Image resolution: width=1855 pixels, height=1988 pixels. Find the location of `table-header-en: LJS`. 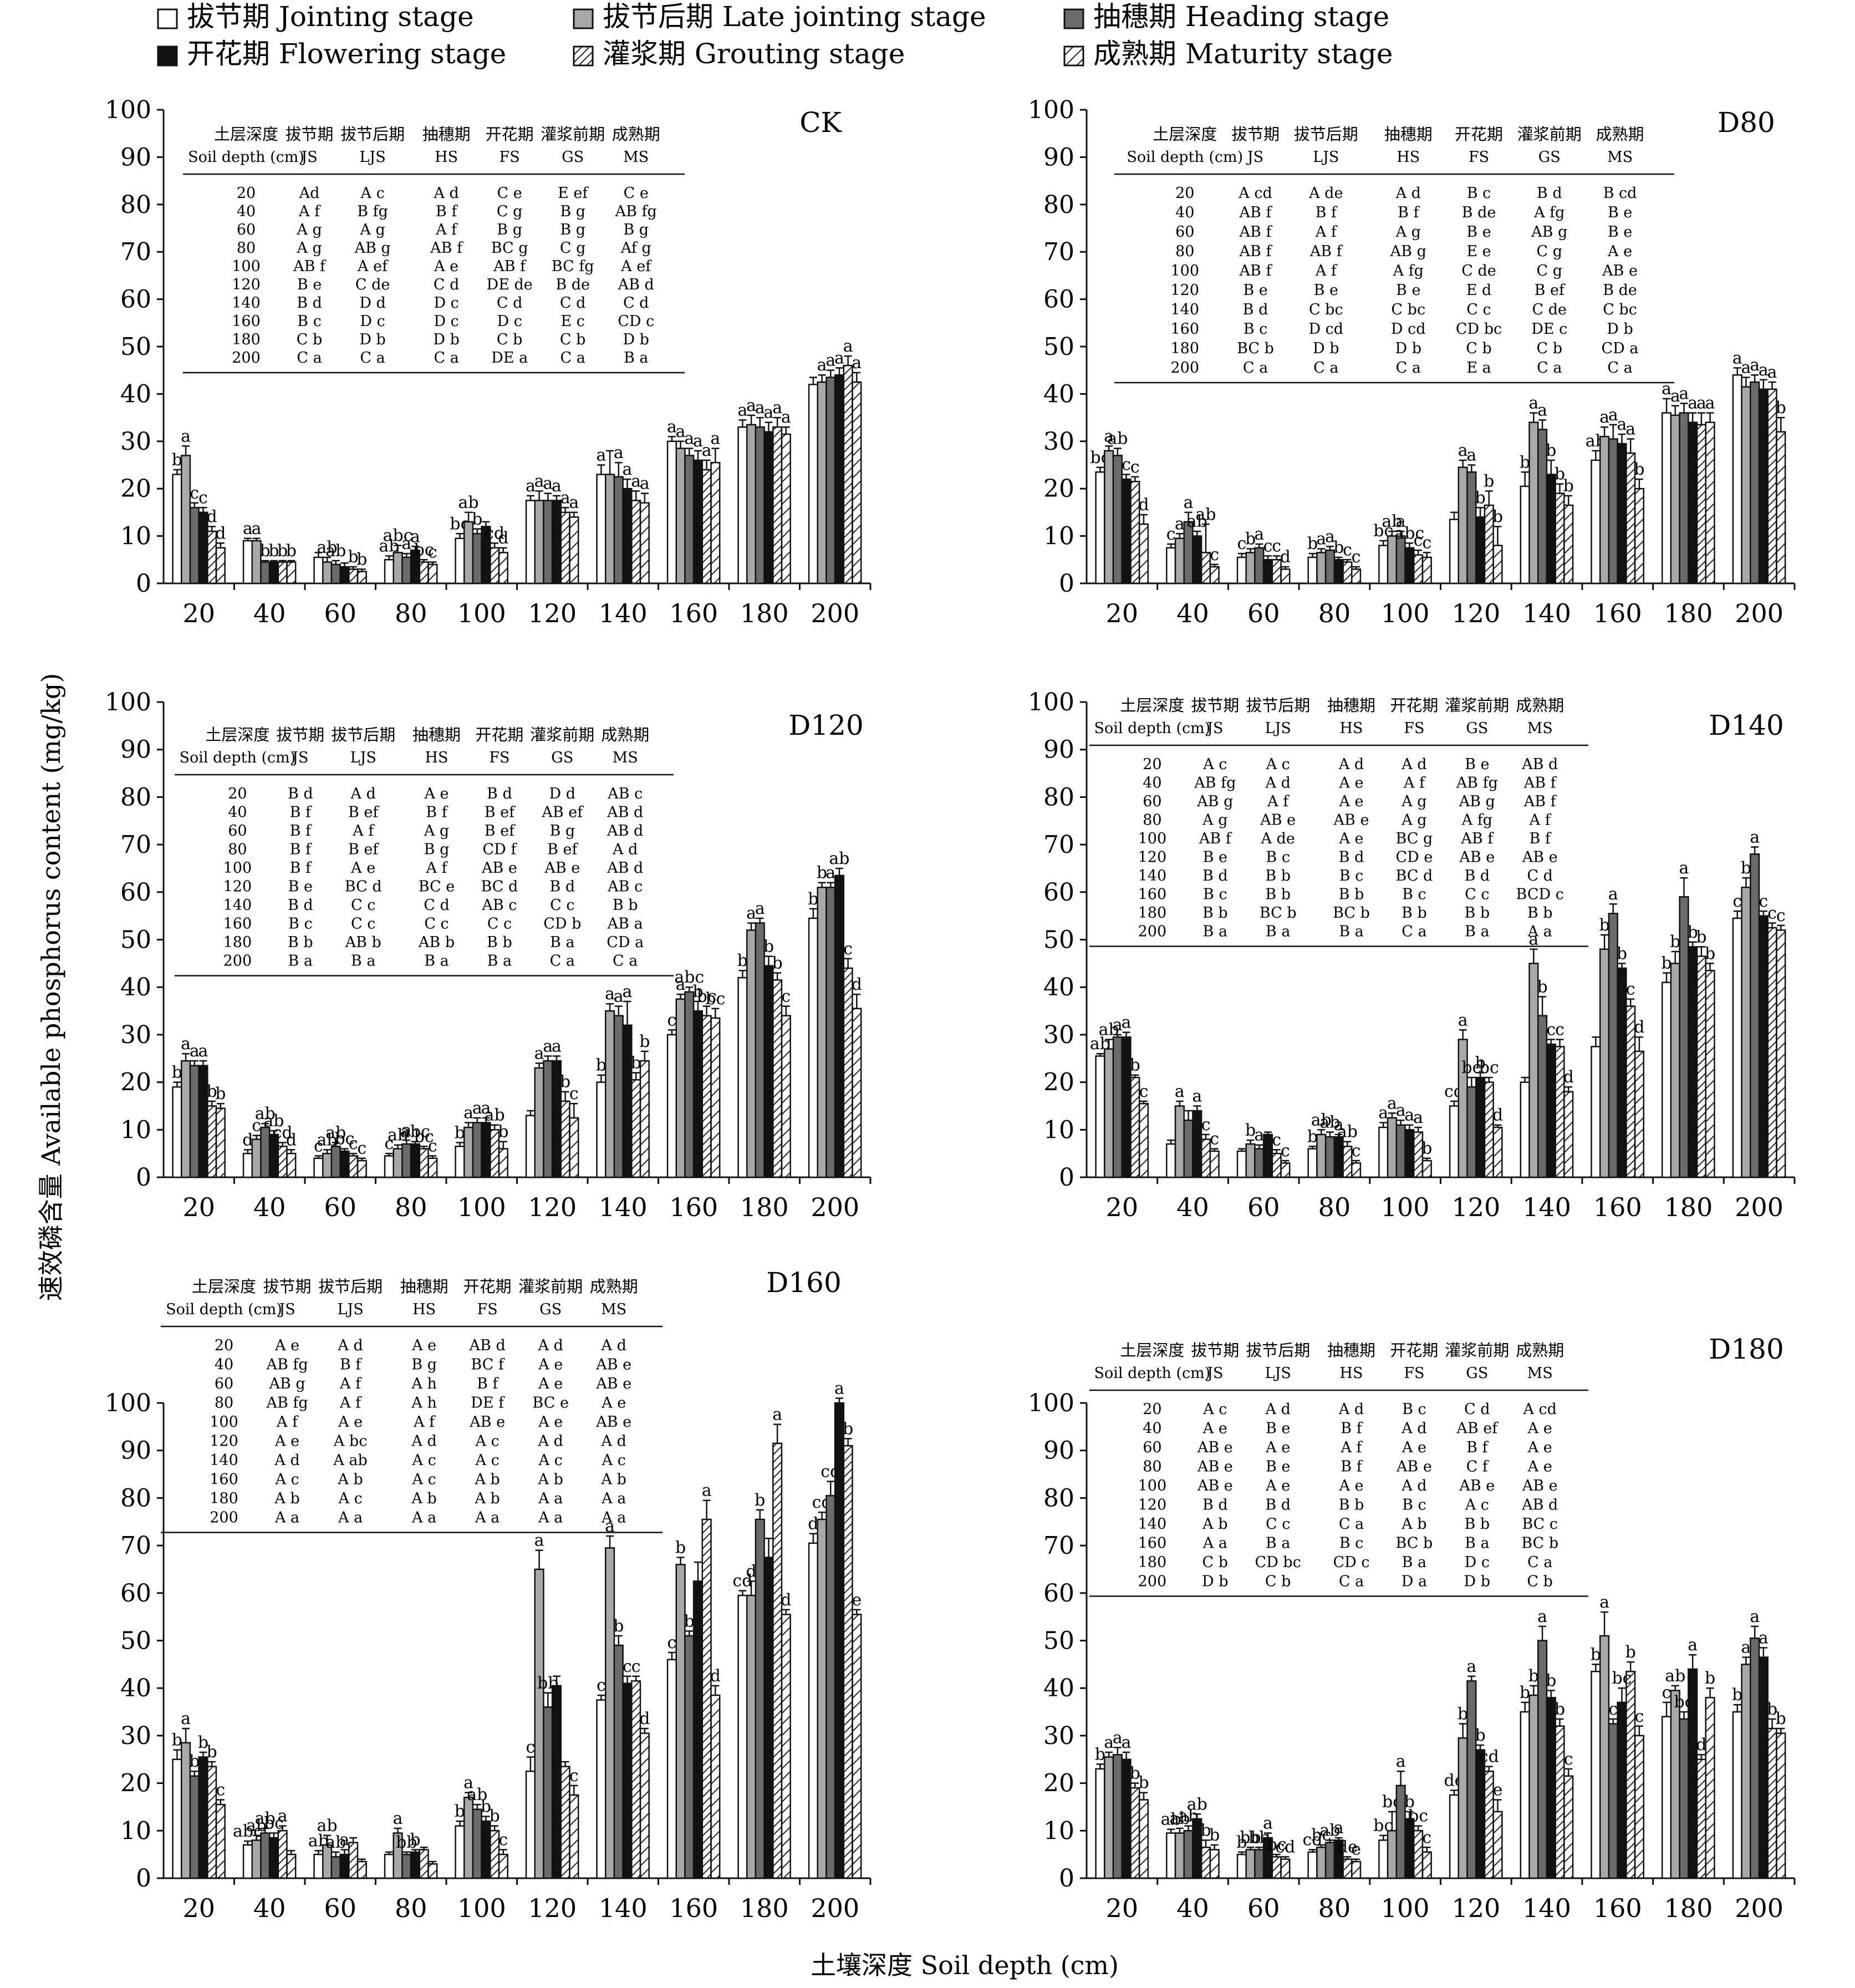

table-header-en: LJS is located at coordinates (1278, 728).